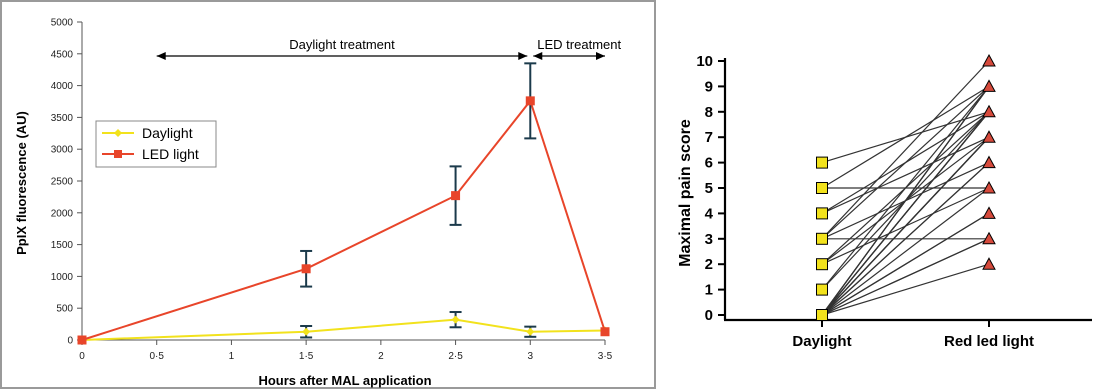 The width and height of the screenshot is (1097, 389). What do you see at coordinates (306, 356) in the screenshot?
I see `left-x-tick-label: 1·5` at bounding box center [306, 356].